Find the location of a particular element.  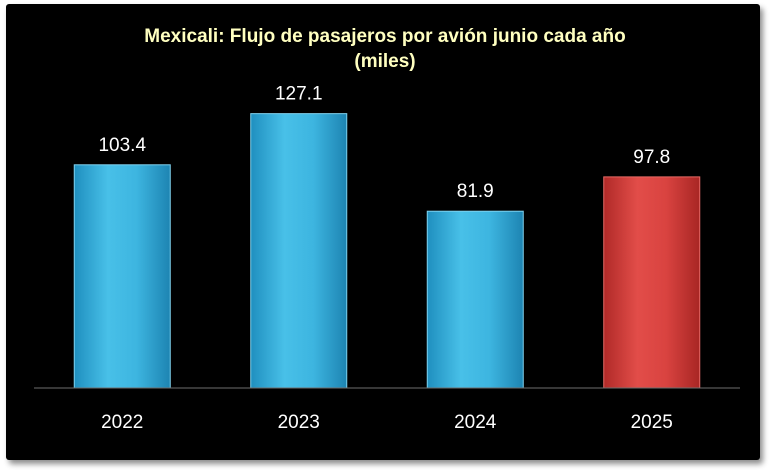

category-label-2025: 2025 is located at coordinates (652, 422).